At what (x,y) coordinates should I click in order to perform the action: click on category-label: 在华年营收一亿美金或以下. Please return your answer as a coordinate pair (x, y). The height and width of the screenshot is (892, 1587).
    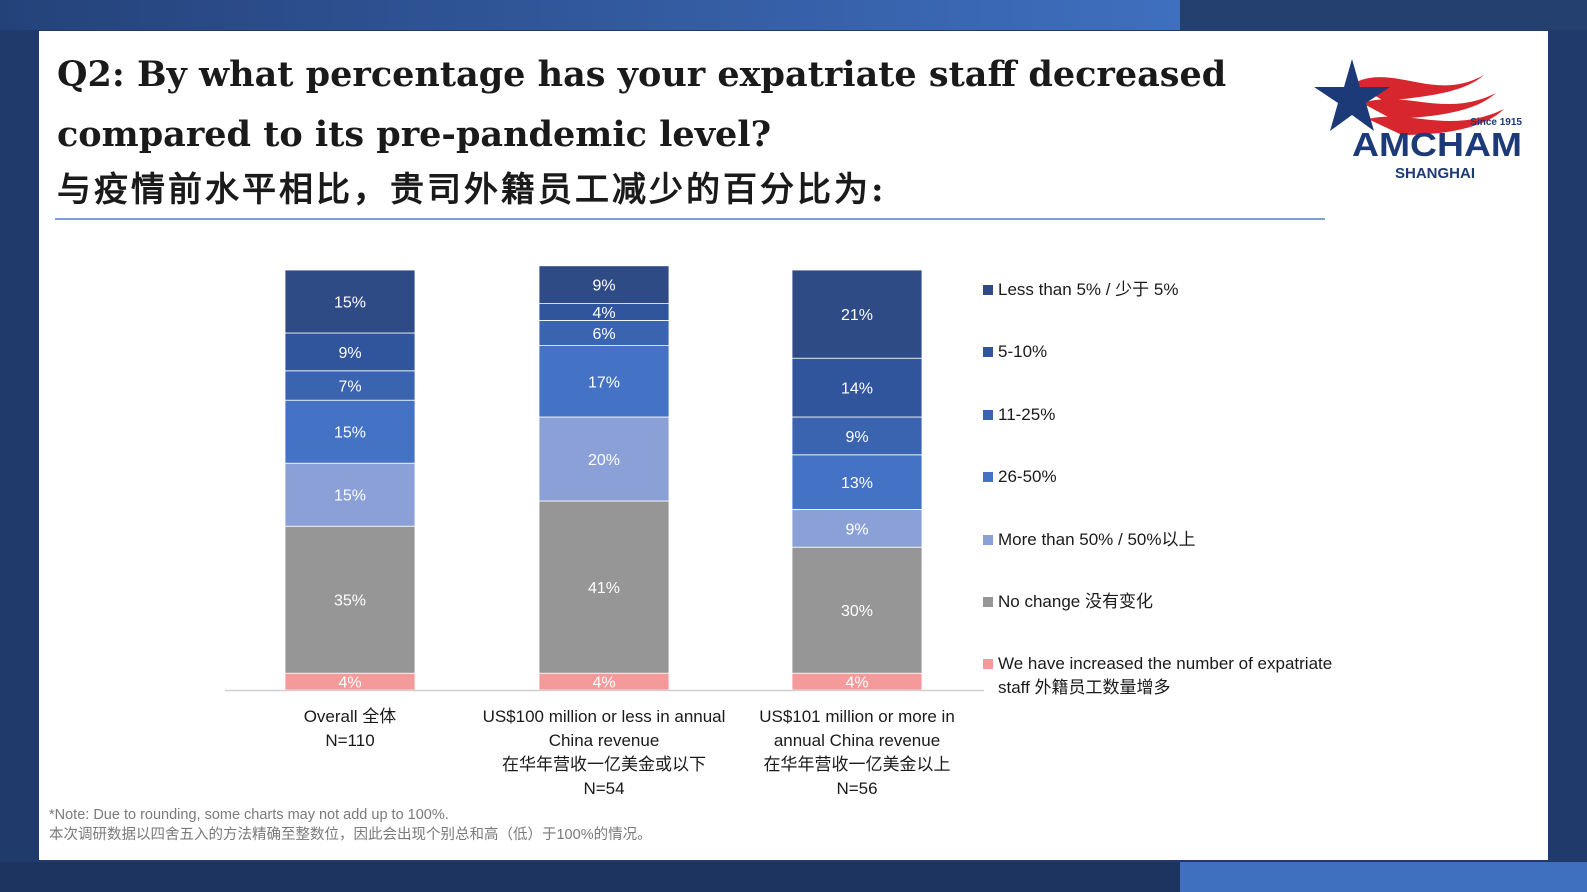
    Looking at the image, I should click on (604, 764).